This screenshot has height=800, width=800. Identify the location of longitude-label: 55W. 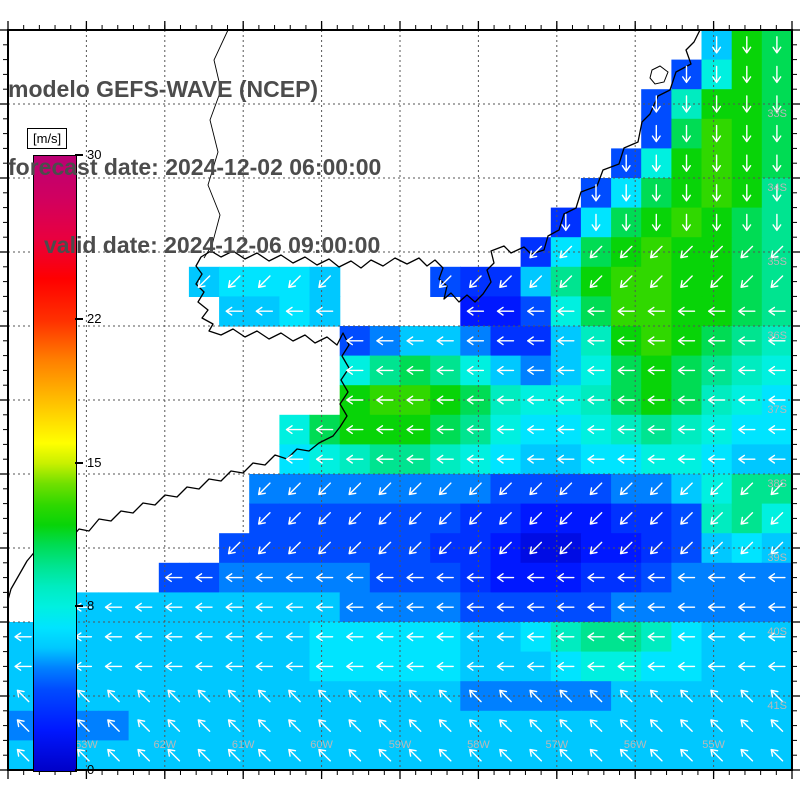
(713, 745).